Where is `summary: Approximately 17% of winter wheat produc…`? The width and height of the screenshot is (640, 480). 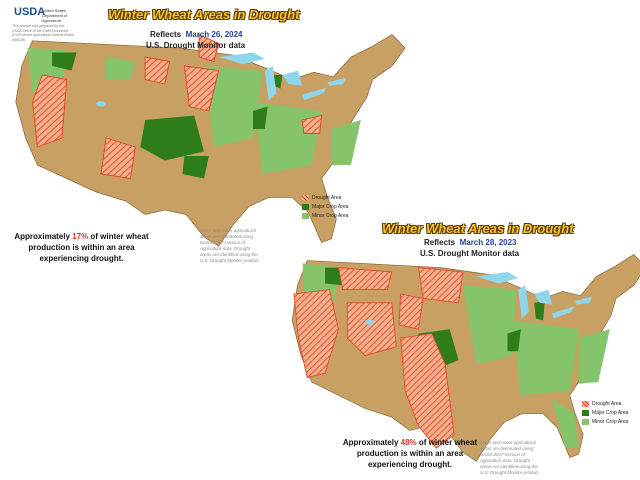
summary: Approximately 17% of winter wheat produc… is located at coordinates (81, 247).